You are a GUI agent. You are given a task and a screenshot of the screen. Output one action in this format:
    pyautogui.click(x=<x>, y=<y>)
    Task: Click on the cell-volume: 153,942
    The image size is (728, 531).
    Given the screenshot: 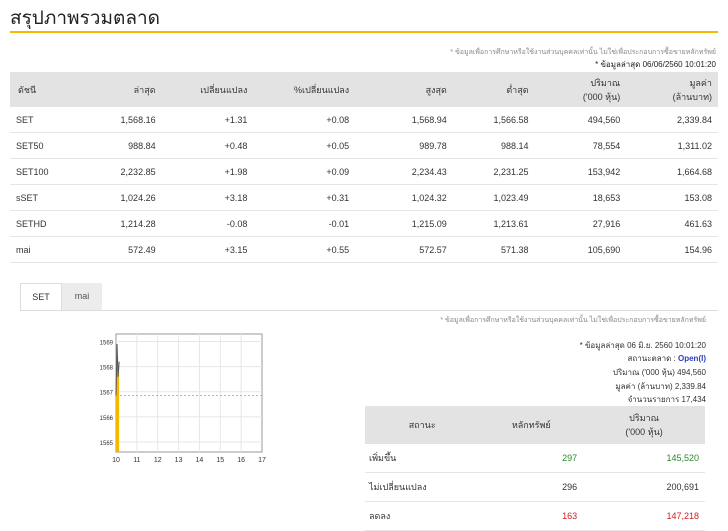 What is the action you would take?
    pyautogui.click(x=580, y=171)
    